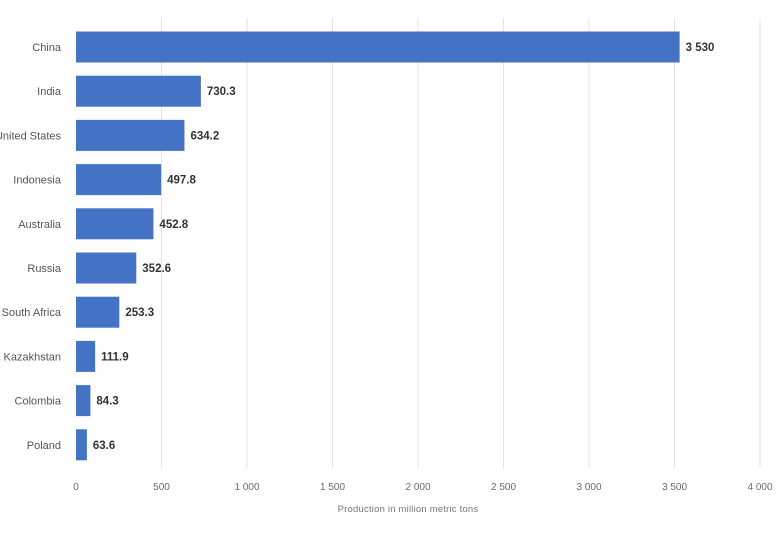  What do you see at coordinates (44, 446) in the screenshot?
I see `category-label: Poland` at bounding box center [44, 446].